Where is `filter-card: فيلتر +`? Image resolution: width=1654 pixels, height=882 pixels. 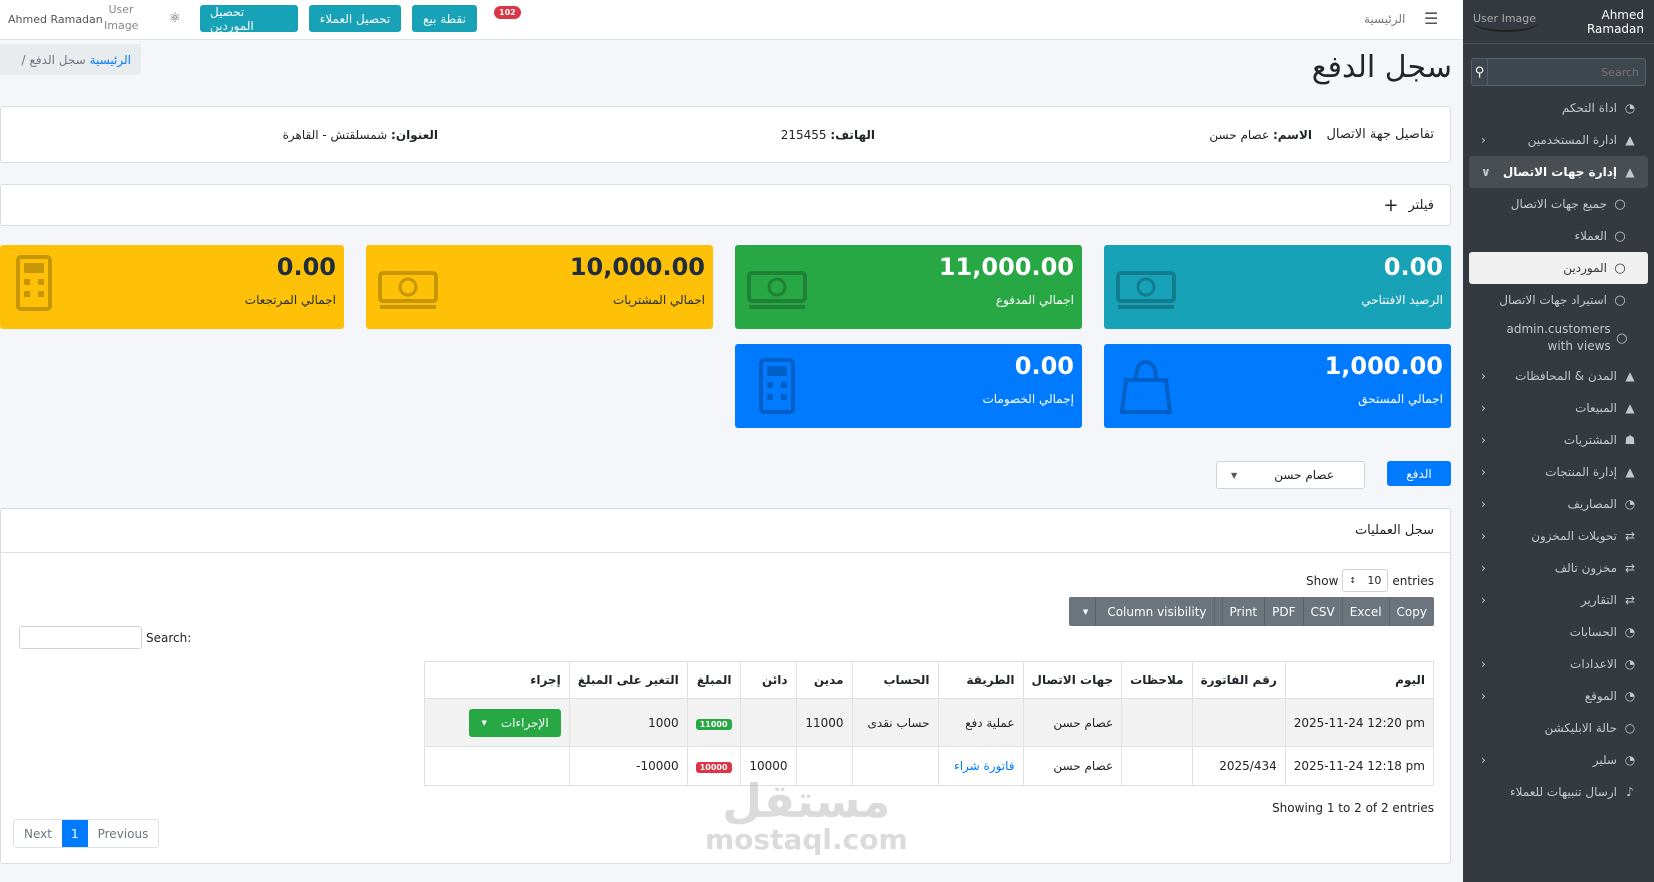
filter-card: فيلتر + is located at coordinates (725, 205).